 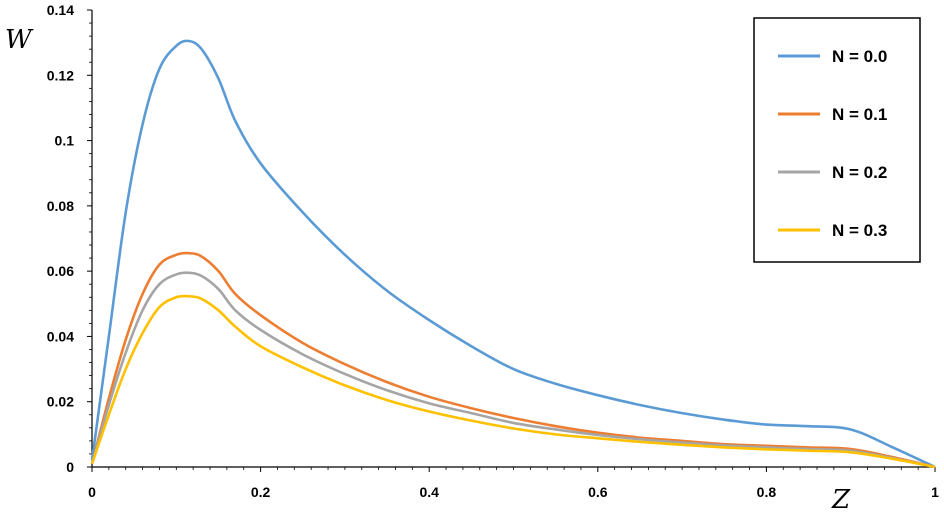 I want to click on y-tick-label: 0.14, so click(x=60, y=10).